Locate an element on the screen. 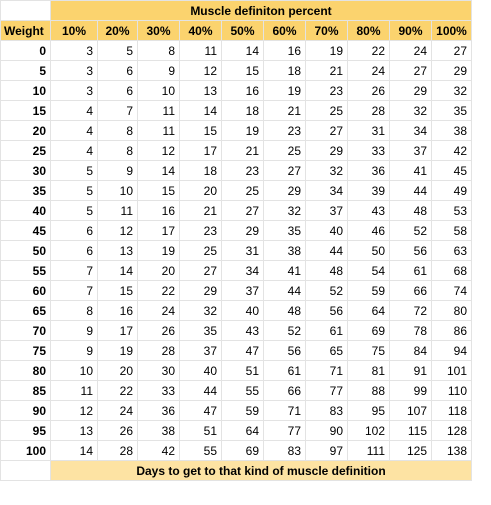 This screenshot has height=505, width=491. weight-cell: 60 is located at coordinates (25, 290).